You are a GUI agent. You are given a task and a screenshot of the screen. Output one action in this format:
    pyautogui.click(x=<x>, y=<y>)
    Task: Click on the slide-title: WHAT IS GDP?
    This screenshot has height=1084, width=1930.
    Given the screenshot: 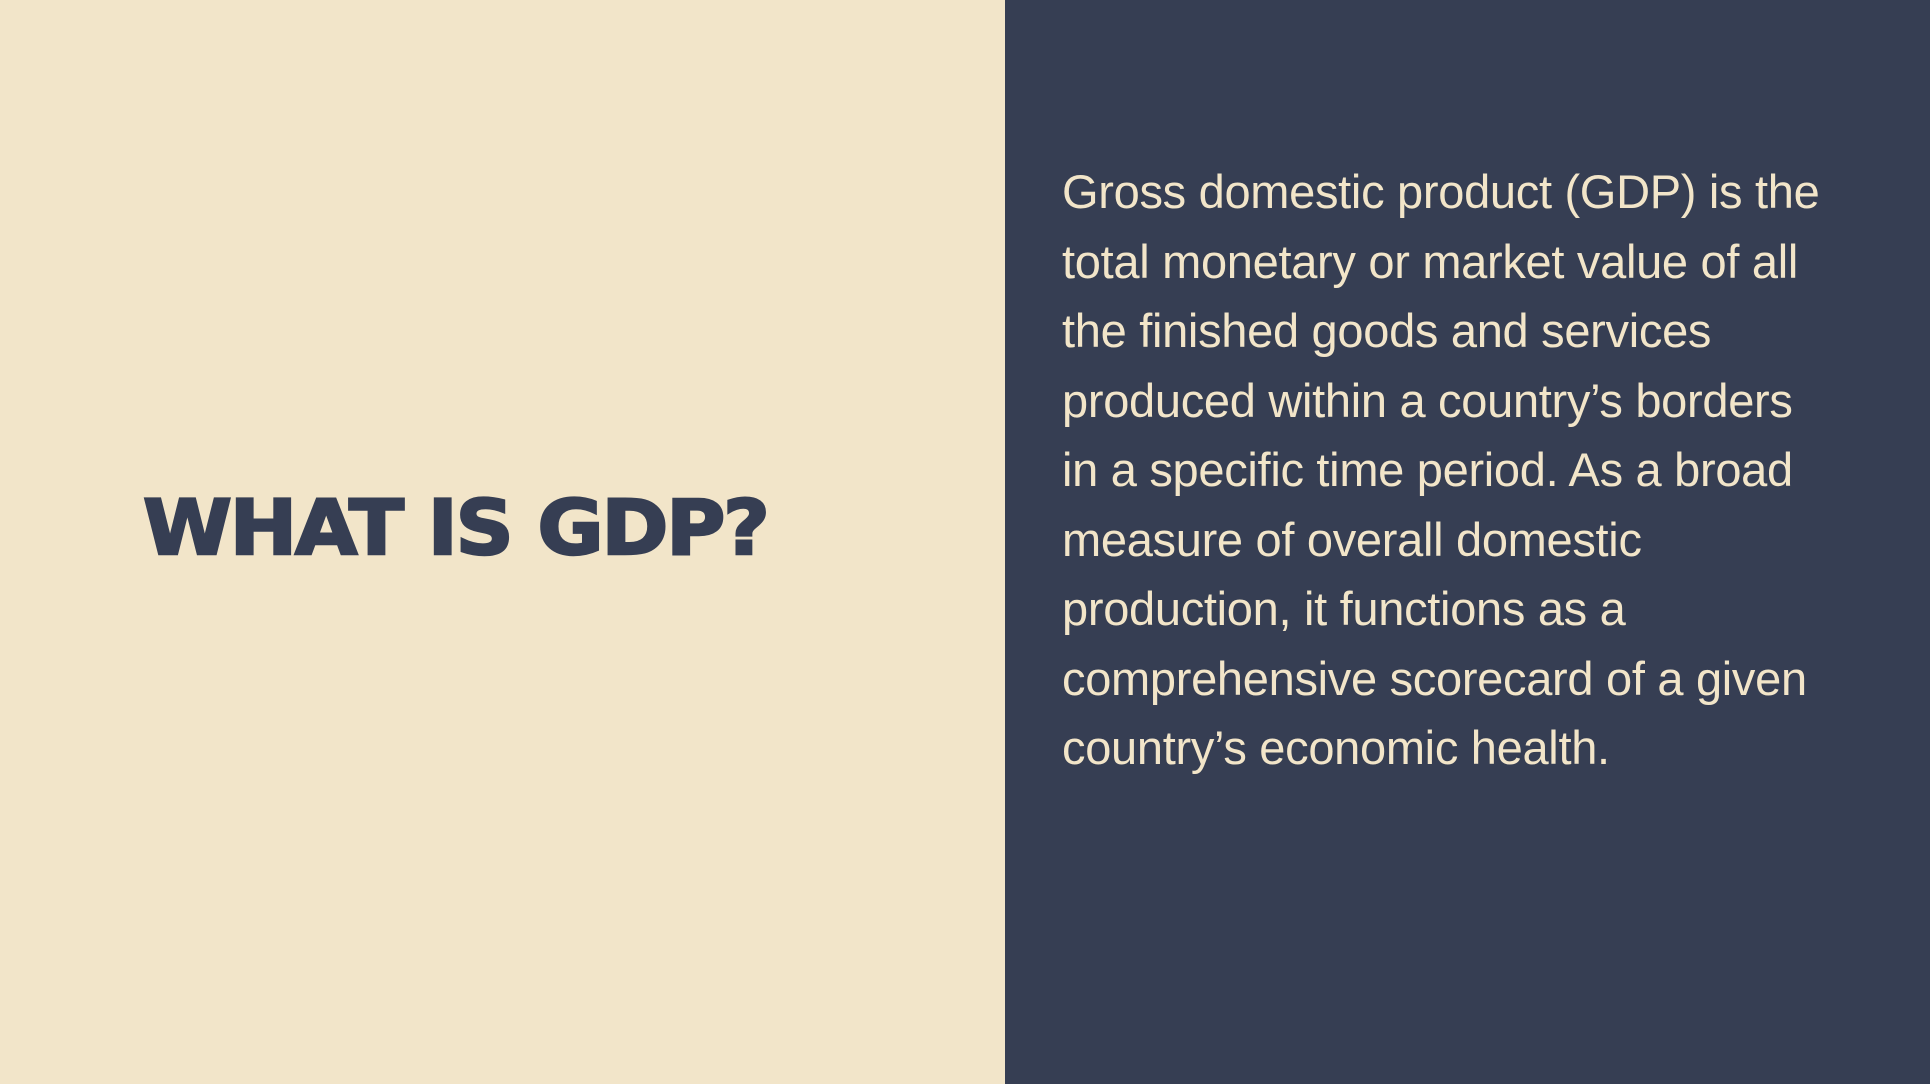 What is the action you would take?
    pyautogui.click(x=457, y=528)
    